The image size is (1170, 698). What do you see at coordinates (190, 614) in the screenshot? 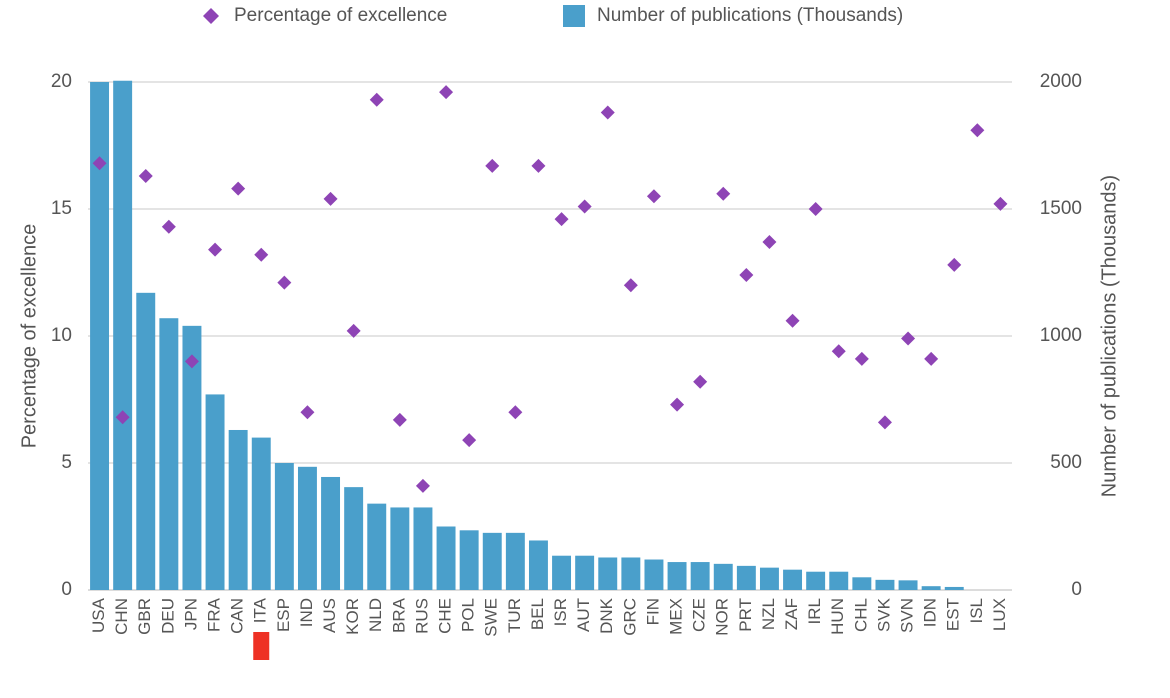
I see `category-label: JPN` at bounding box center [190, 614].